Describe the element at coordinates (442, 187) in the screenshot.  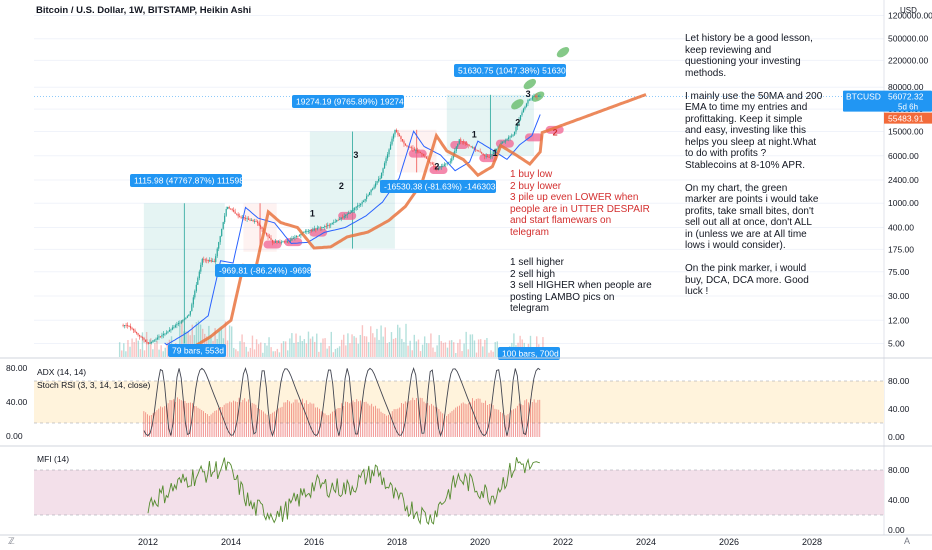
I see `drop-label-2-text: -16530.38 (-81.63%) -1463038` at that location.